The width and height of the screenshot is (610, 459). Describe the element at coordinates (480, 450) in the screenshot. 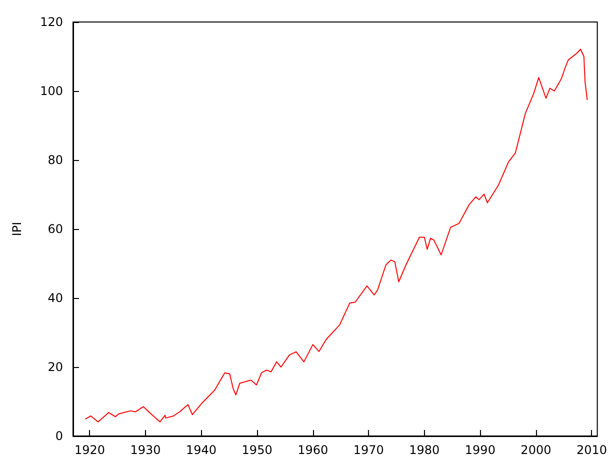

I see `x-tick-label: 1990` at that location.